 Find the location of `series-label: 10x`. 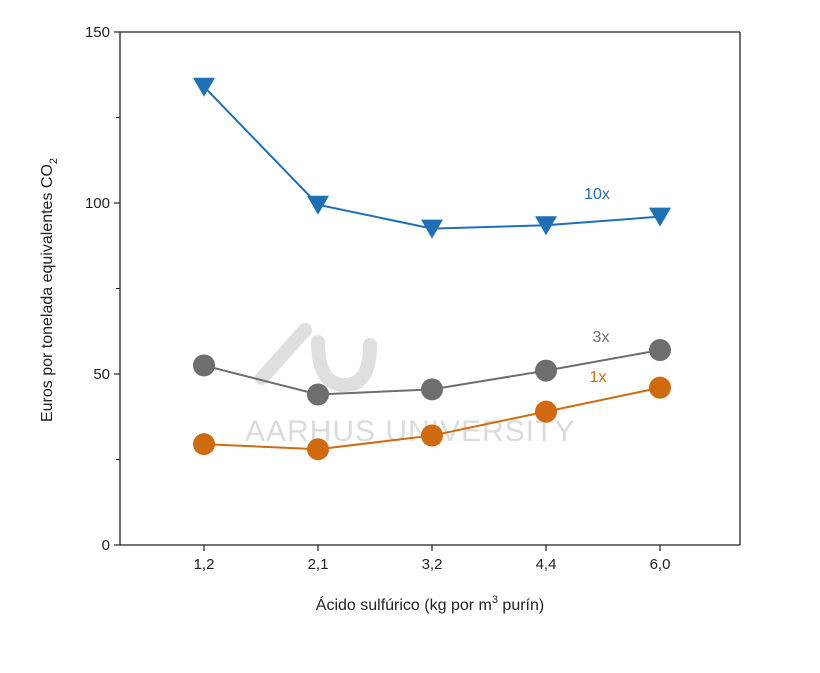

series-label: 10x is located at coordinates (597, 194).